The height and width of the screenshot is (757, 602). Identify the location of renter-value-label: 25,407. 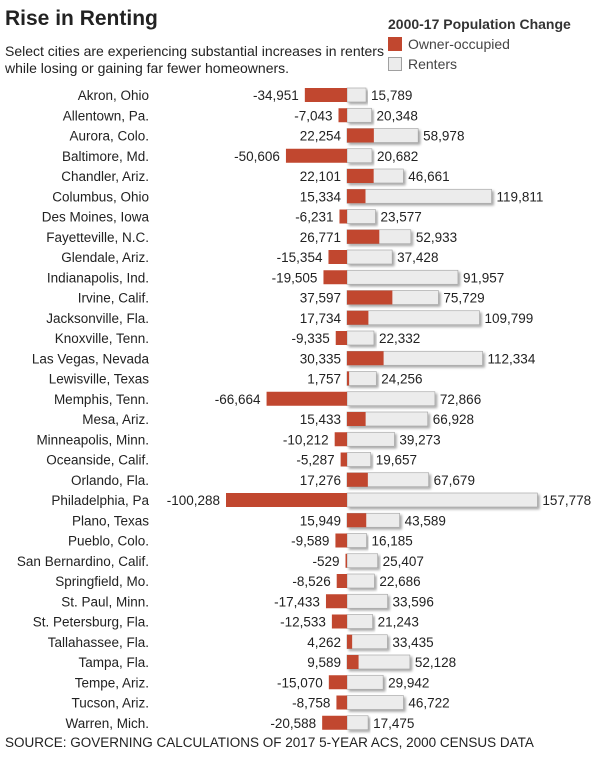
(403, 561).